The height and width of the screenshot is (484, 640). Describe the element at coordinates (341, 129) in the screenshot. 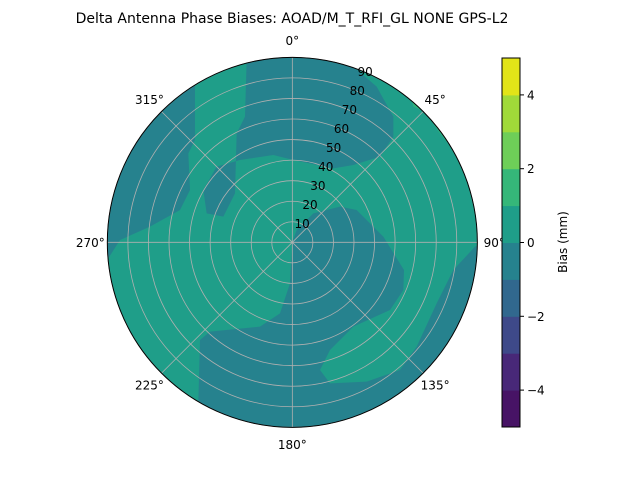

I see `radial-tick-label: 60` at that location.